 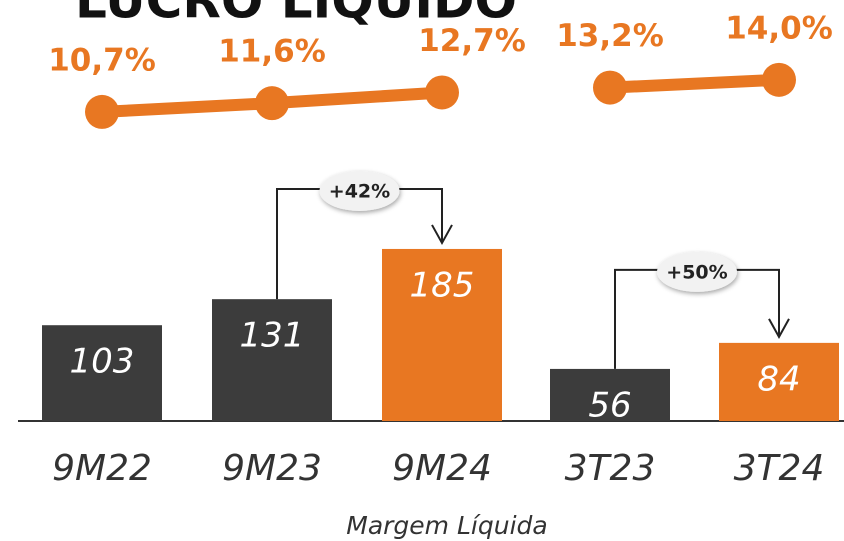 I want to click on annotation-text: +42%, so click(x=359, y=191).